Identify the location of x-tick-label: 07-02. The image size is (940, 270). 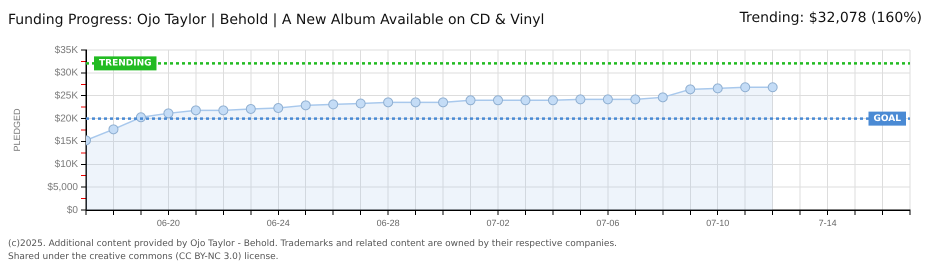
(498, 223).